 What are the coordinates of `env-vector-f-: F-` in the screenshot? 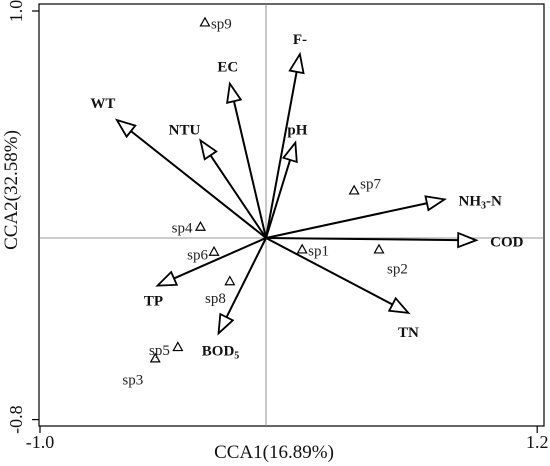 It's located at (286, 135).